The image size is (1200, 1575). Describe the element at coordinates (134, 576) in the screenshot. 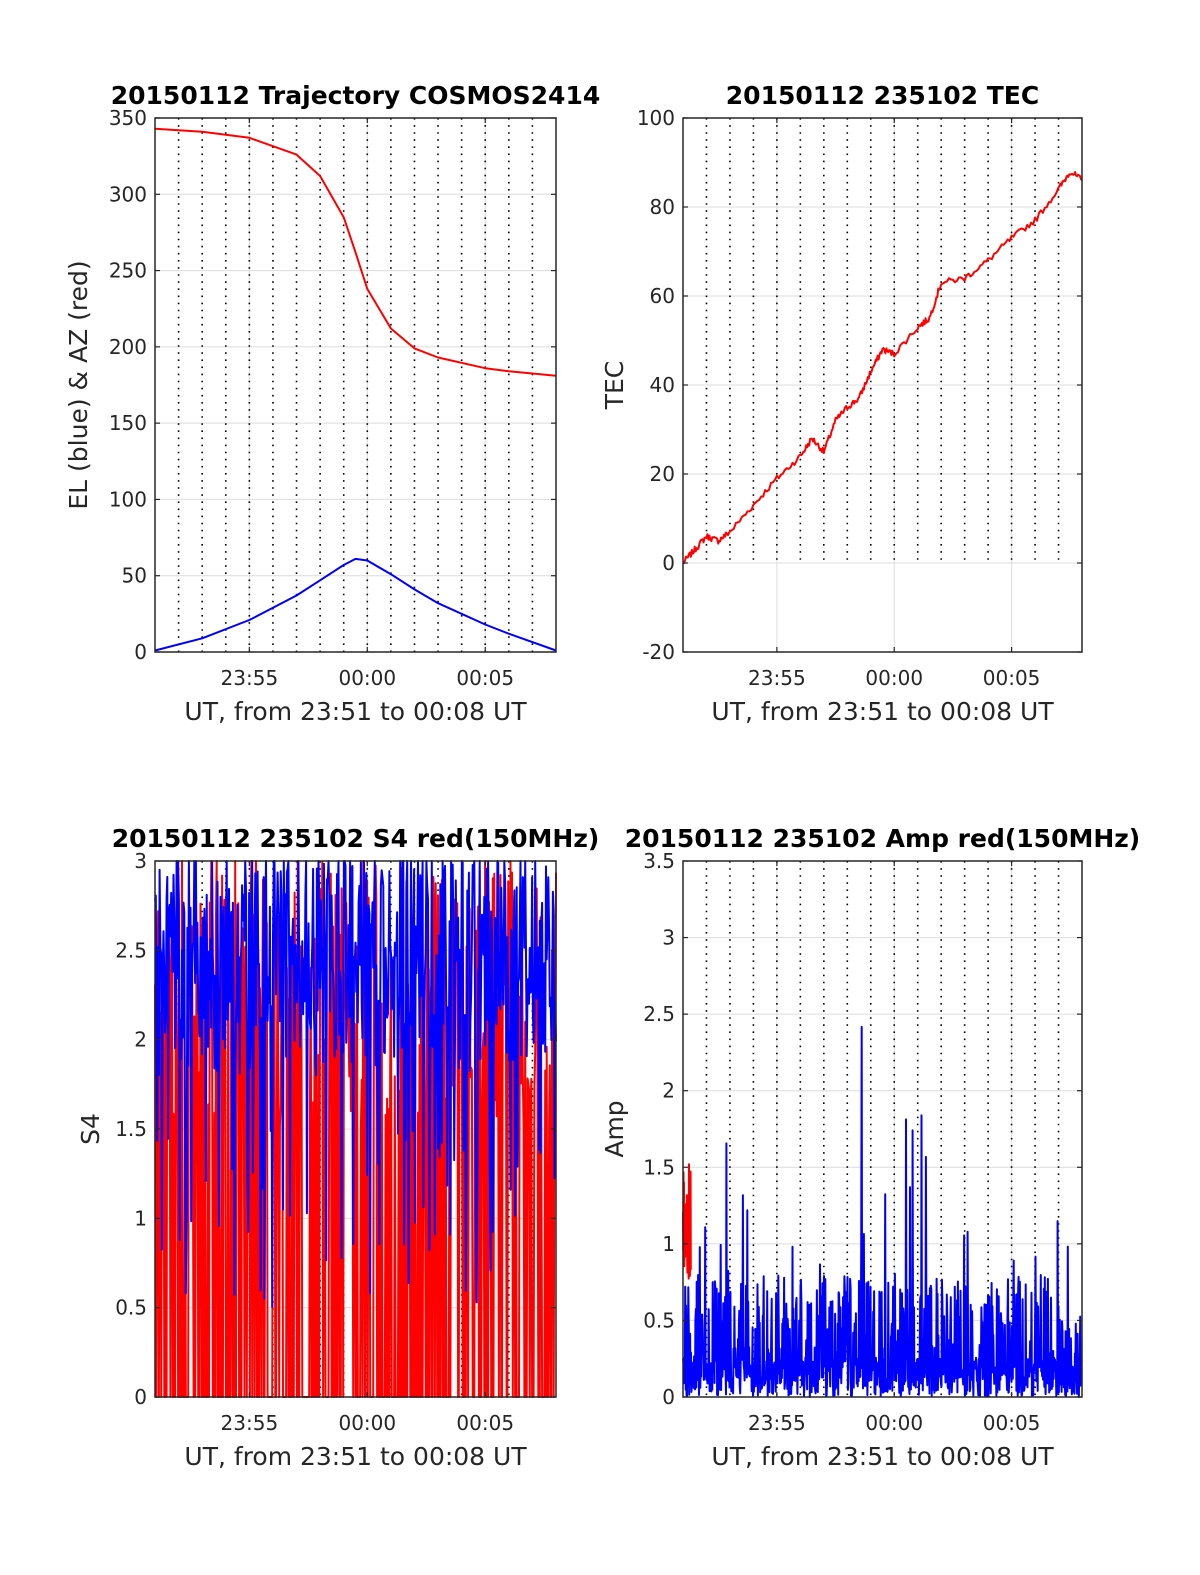

I see `y-tick-label: 50` at that location.